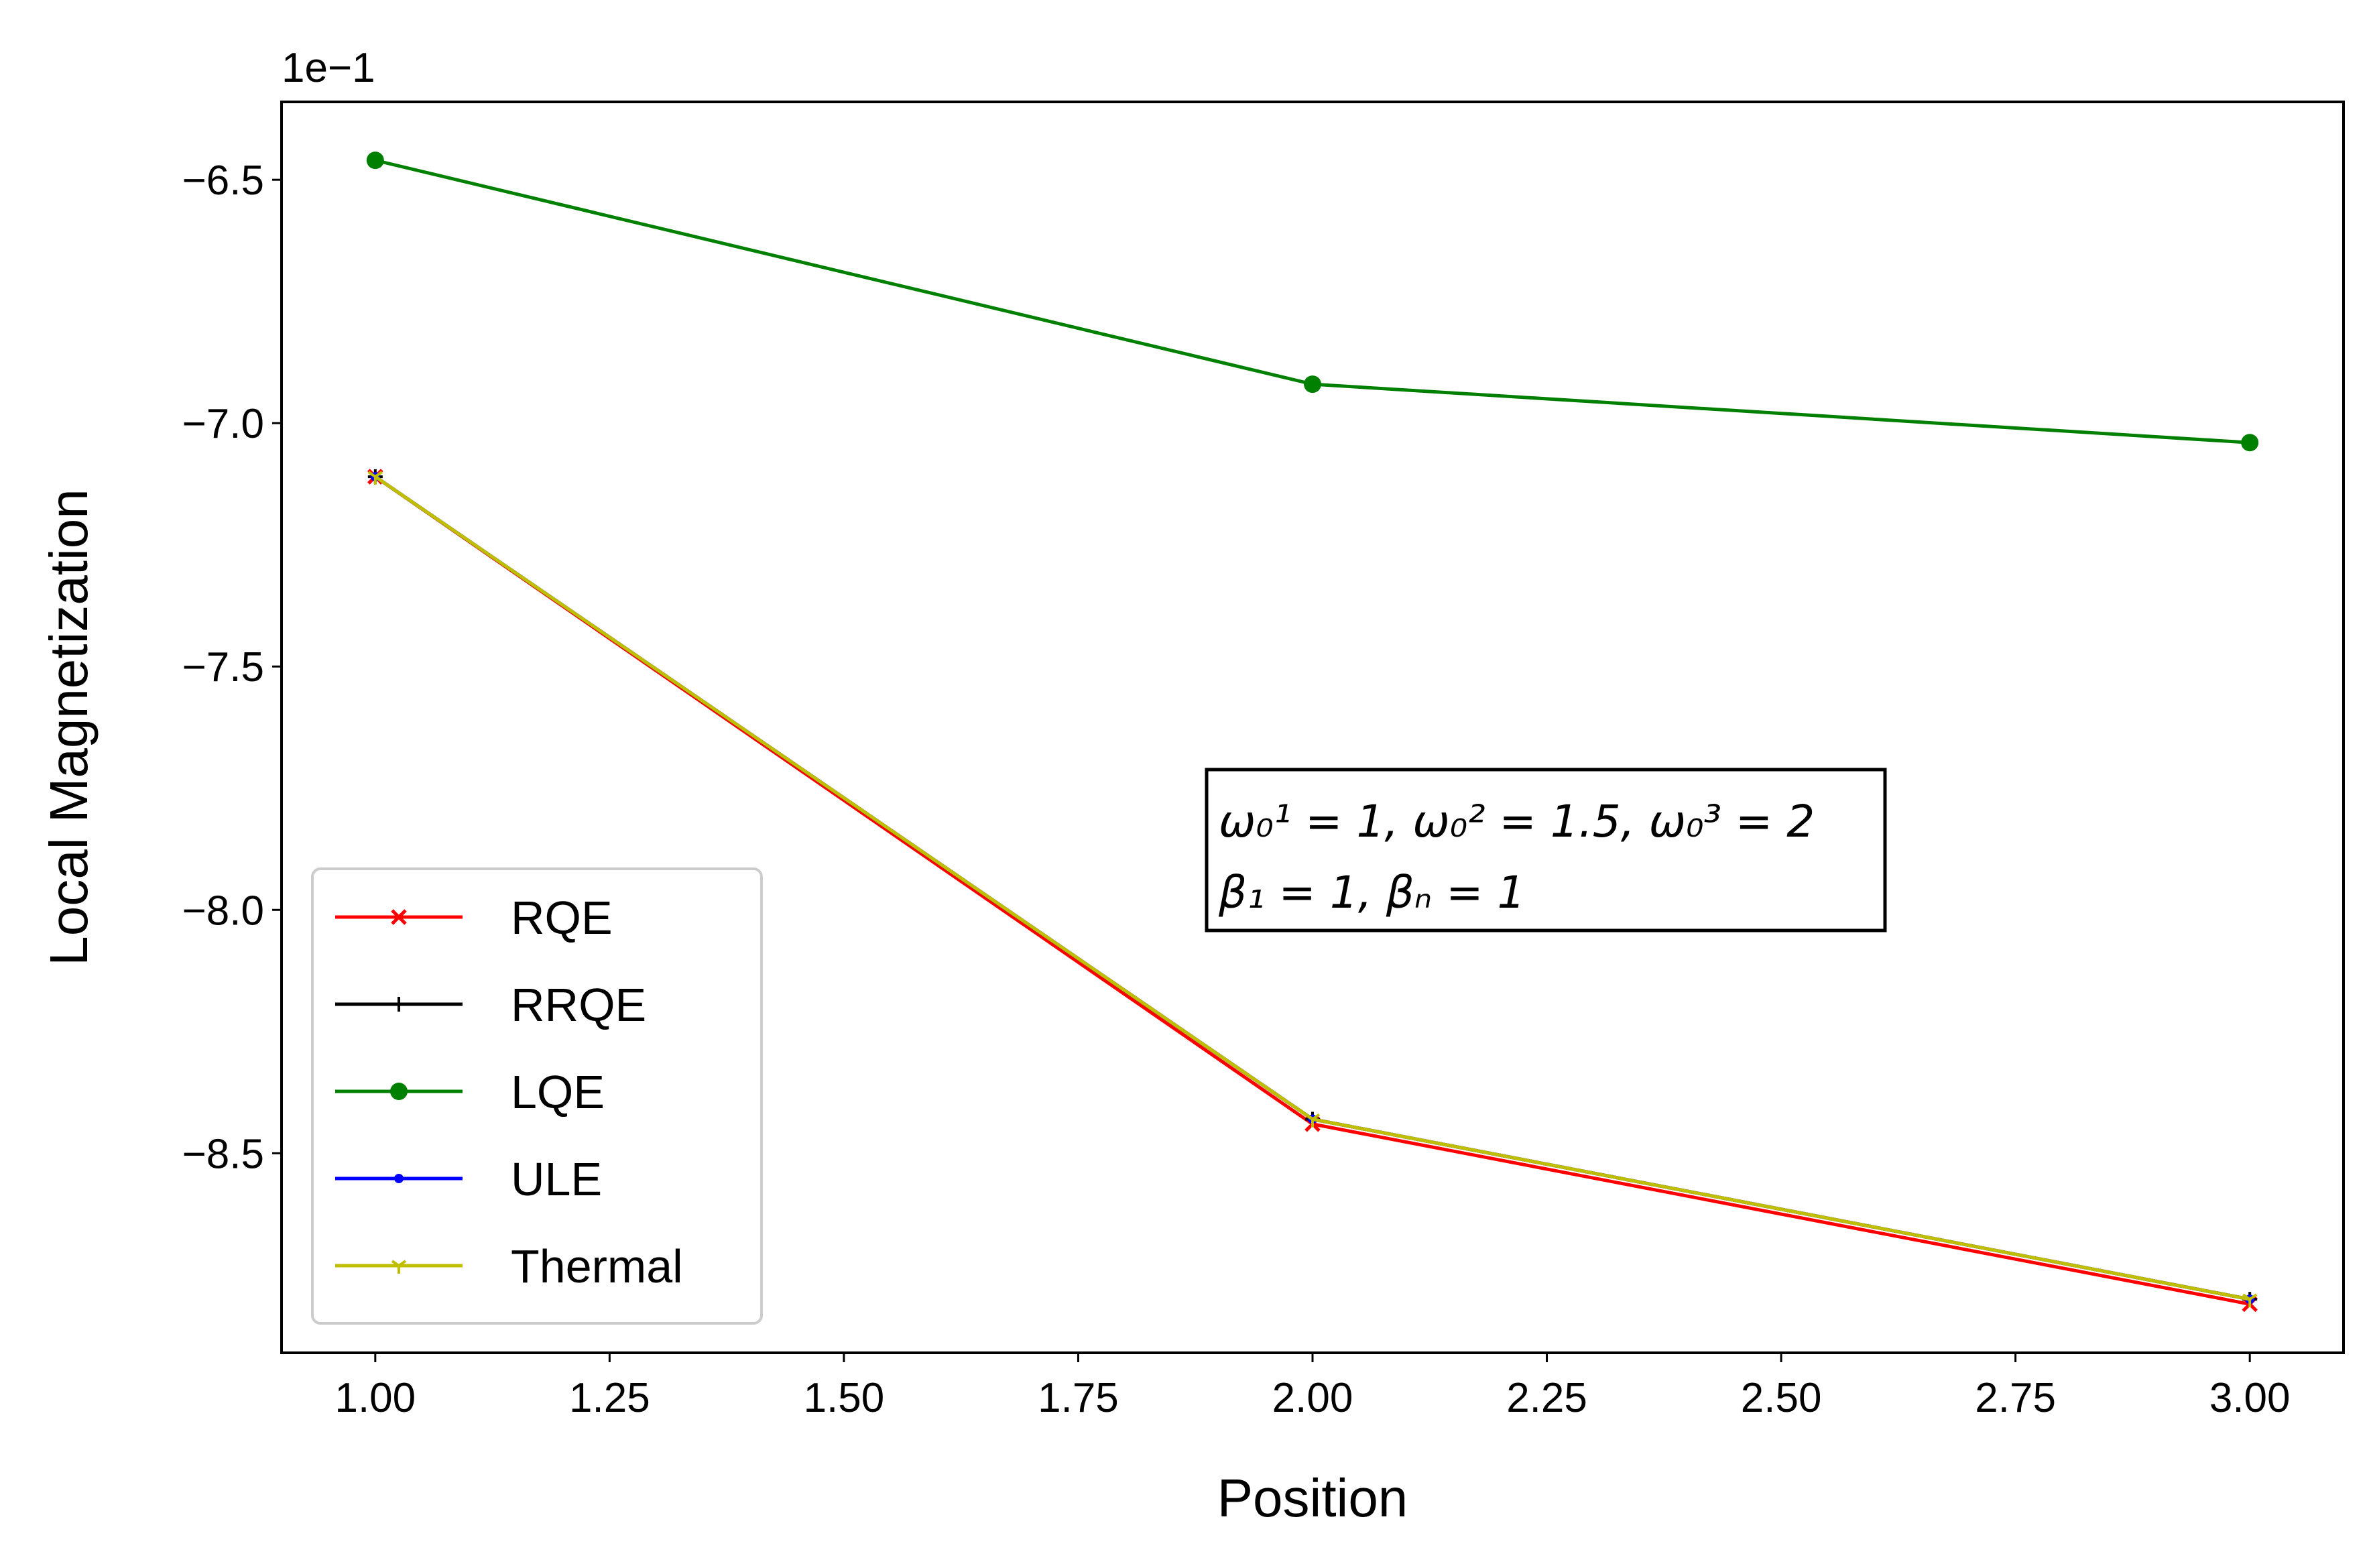 The width and height of the screenshot is (2371, 1568). What do you see at coordinates (69, 728) in the screenshot?
I see `y-axis-title: Local Magnetization` at bounding box center [69, 728].